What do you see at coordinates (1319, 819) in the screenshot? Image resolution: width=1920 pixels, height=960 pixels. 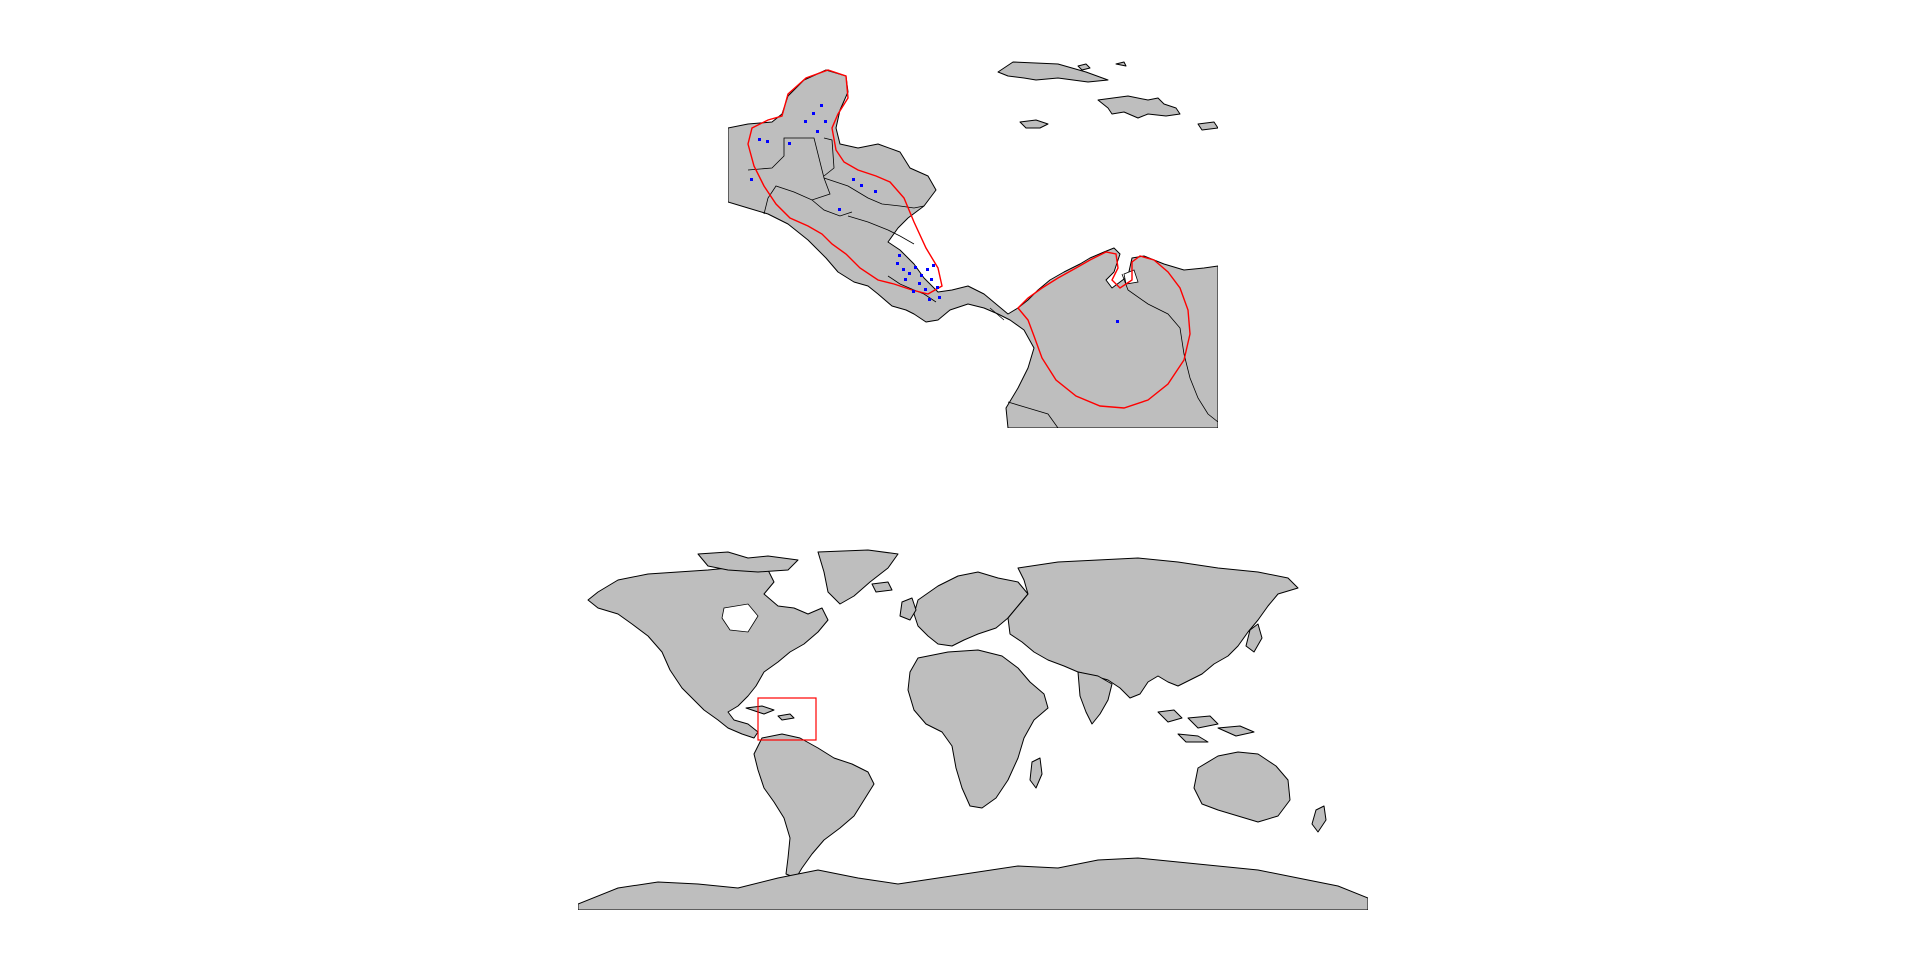 I see `landmass-new-zealand` at bounding box center [1319, 819].